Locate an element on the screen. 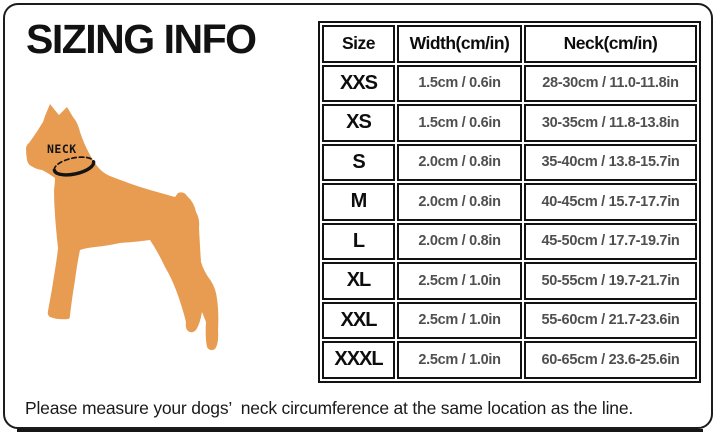 The width and height of the screenshot is (720, 432). table-row: M 2.0cm / 0.8in 40-45cm / 15.7-17.7in is located at coordinates (509, 202).